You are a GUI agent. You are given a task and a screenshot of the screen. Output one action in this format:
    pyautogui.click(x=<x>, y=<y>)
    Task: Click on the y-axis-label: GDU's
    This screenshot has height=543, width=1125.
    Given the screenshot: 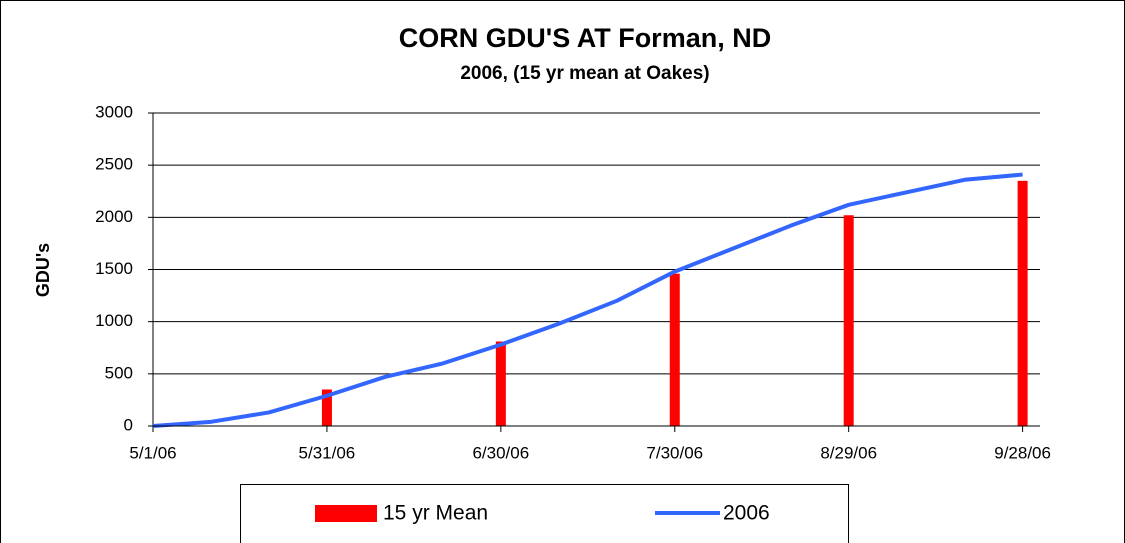 What is the action you would take?
    pyautogui.click(x=43, y=270)
    